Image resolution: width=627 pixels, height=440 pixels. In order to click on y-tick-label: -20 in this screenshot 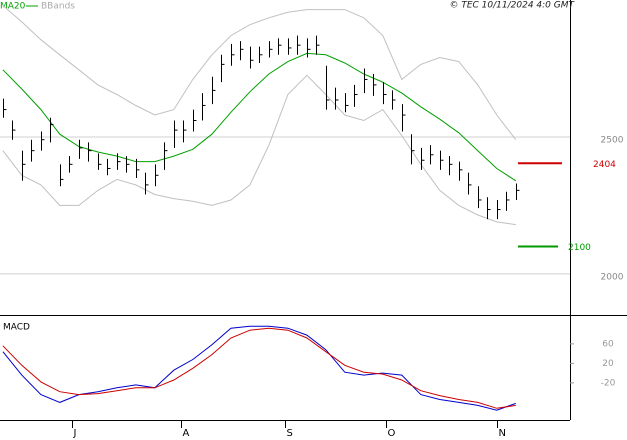, I will do `click(608, 383)`.